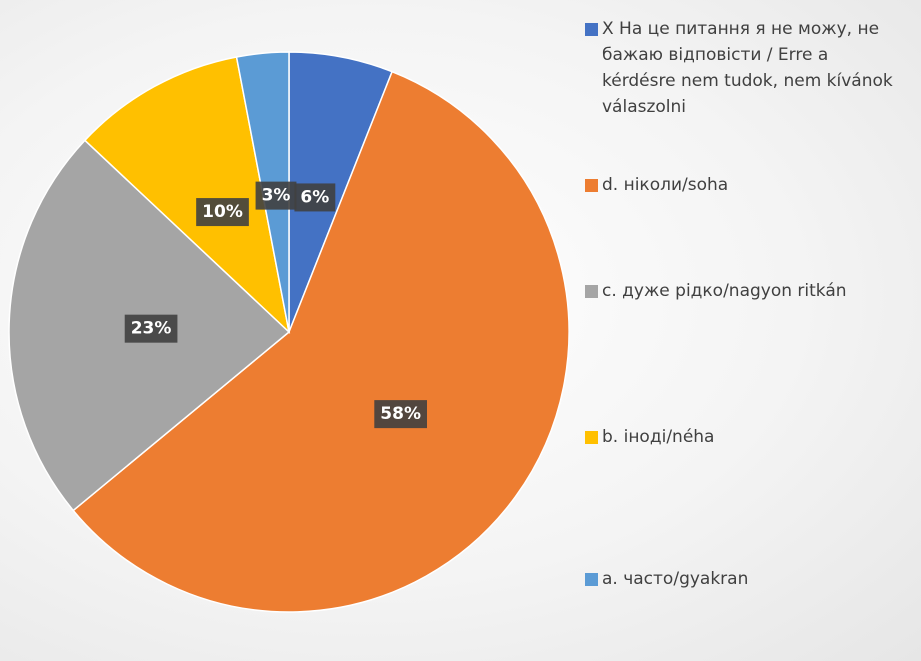 This screenshot has width=921, height=661. I want to click on data-label-text: 58%, so click(400, 414).